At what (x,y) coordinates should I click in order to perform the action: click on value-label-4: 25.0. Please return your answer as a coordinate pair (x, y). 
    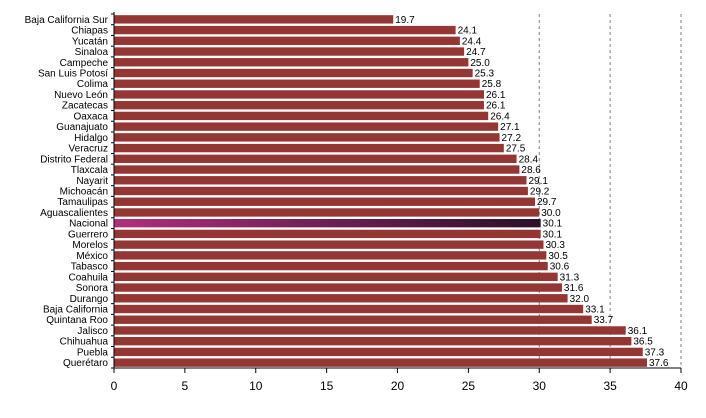
    Looking at the image, I should click on (480, 63).